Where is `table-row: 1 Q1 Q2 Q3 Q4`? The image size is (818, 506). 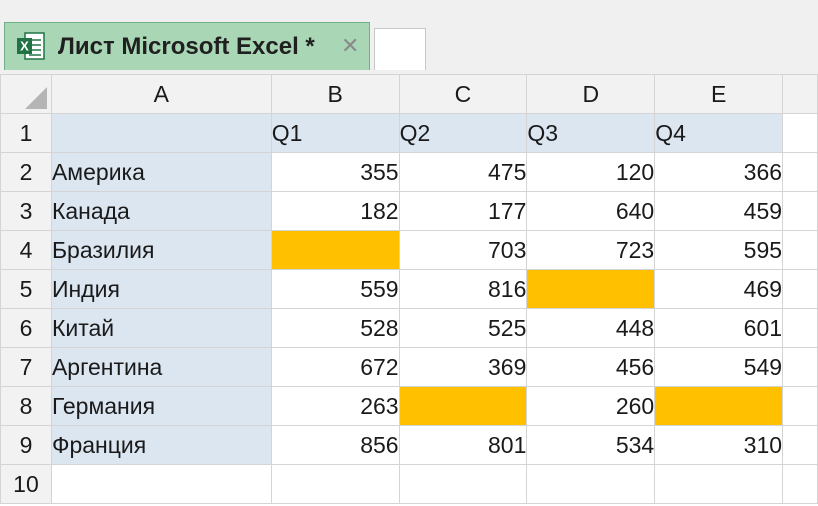 table-row: 1 Q1 Q2 Q3 Q4 is located at coordinates (409, 133).